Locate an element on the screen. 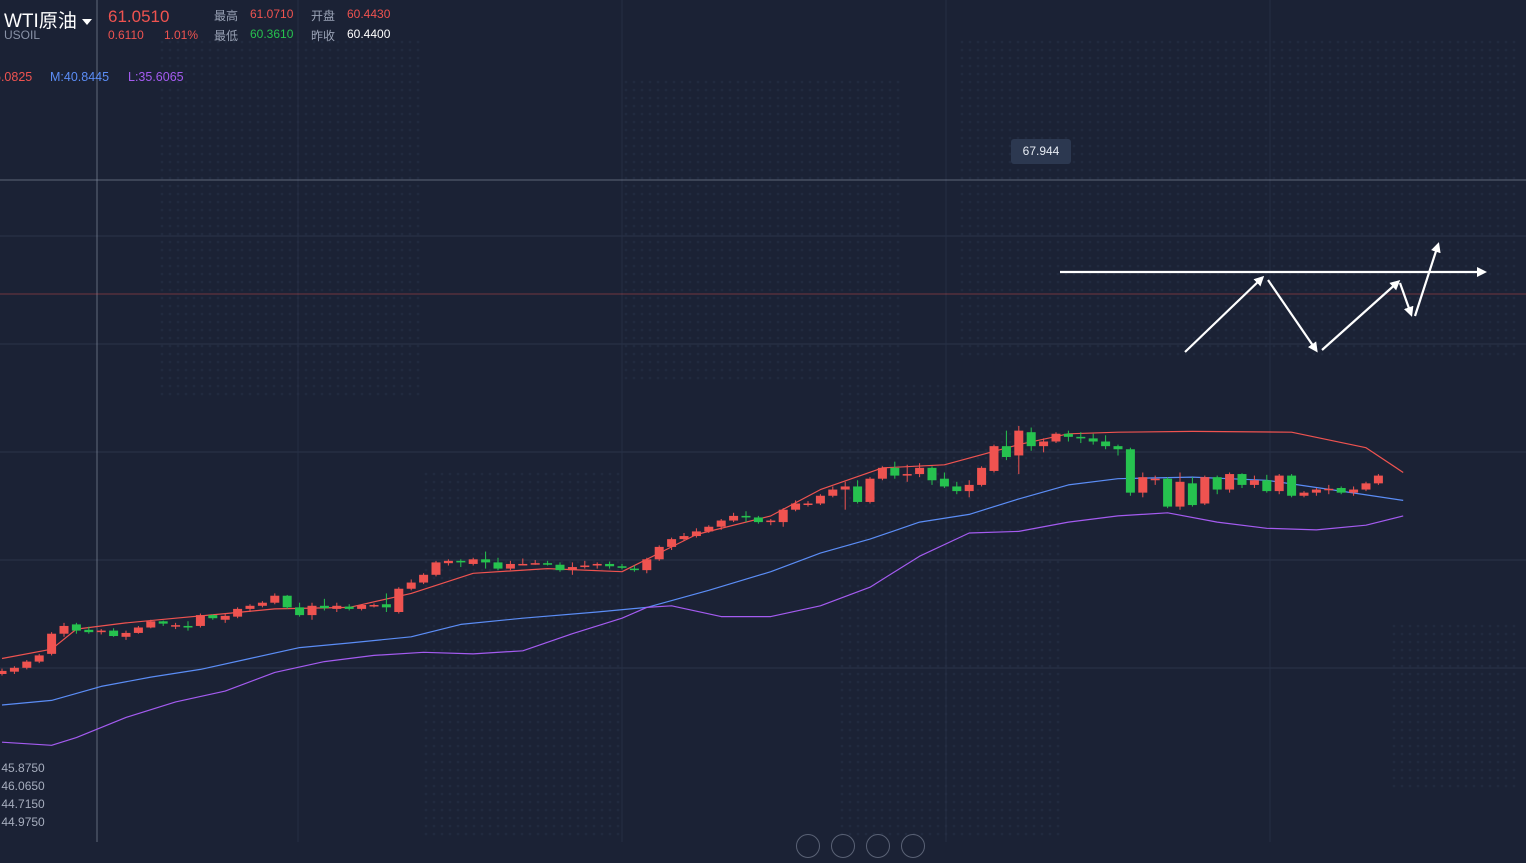 The width and height of the screenshot is (1526, 863). high-label: 最高 is located at coordinates (226, 16).